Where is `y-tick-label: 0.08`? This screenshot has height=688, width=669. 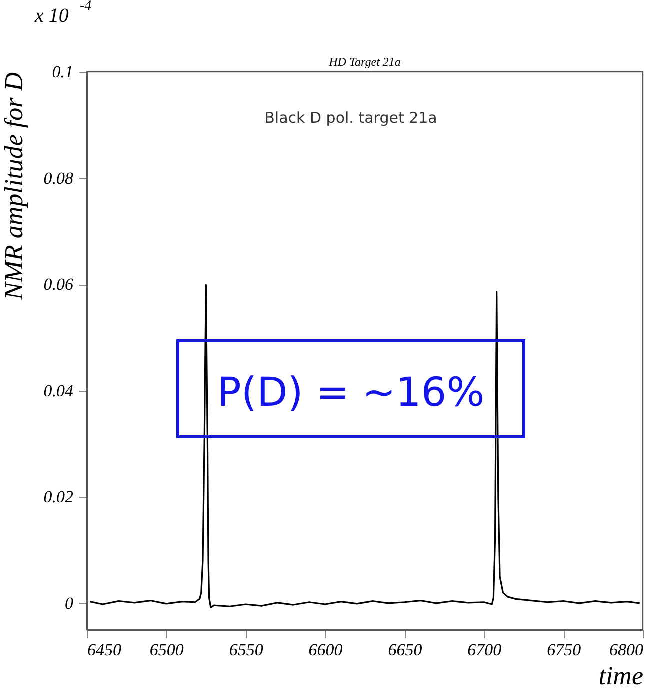
y-tick-label: 0.08 is located at coordinates (59, 178).